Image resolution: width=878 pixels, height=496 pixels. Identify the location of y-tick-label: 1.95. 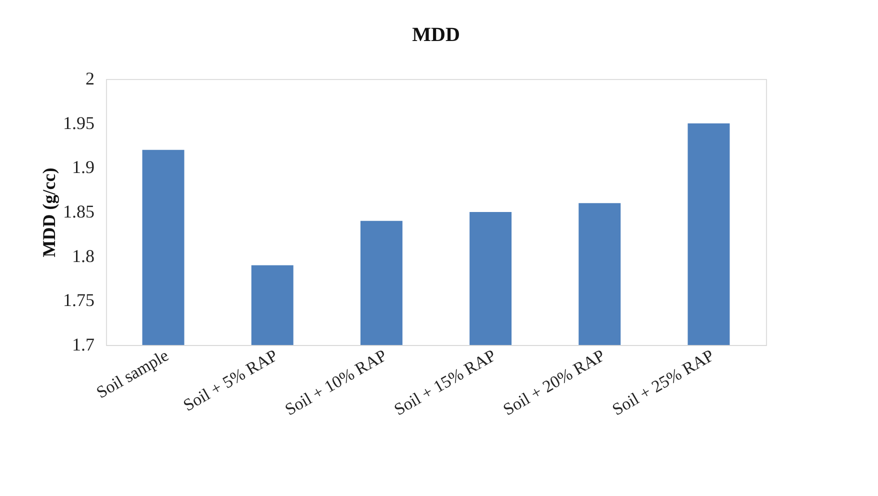
(78, 122).